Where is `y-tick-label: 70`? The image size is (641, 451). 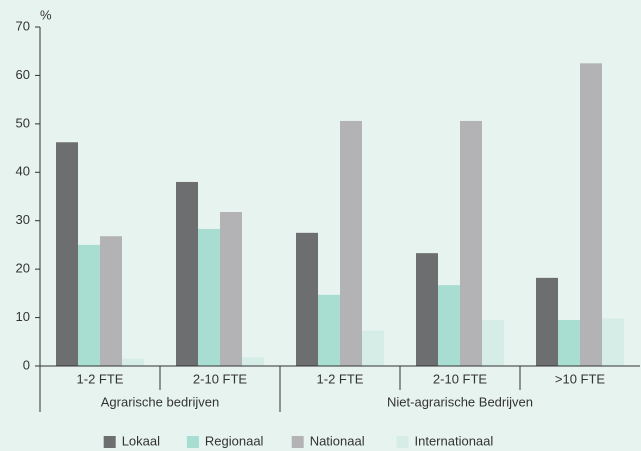
y-tick-label: 70 is located at coordinates (23, 25).